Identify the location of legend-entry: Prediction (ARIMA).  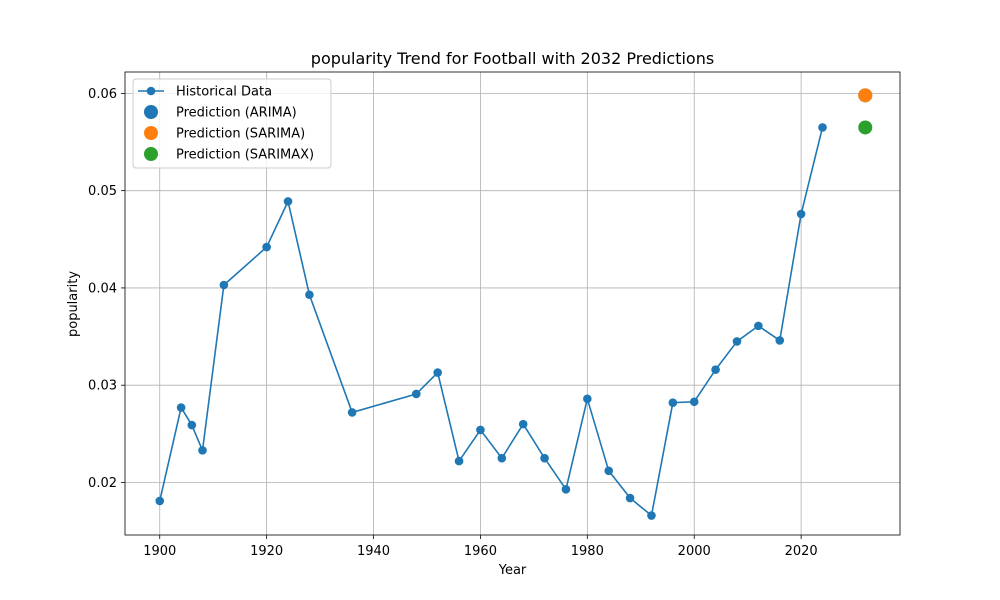
(220, 113).